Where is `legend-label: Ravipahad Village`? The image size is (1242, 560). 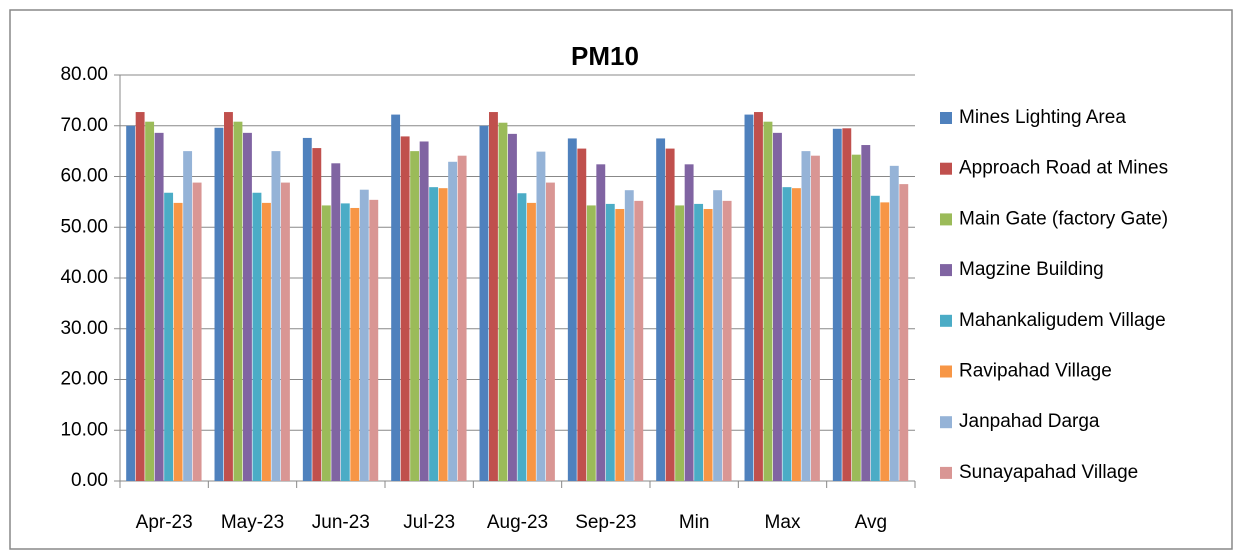 legend-label: Ravipahad Village is located at coordinates (1035, 371).